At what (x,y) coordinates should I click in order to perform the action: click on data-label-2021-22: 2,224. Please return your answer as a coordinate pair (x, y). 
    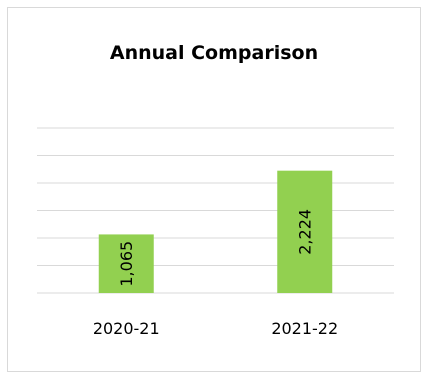
    Looking at the image, I should click on (305, 232).